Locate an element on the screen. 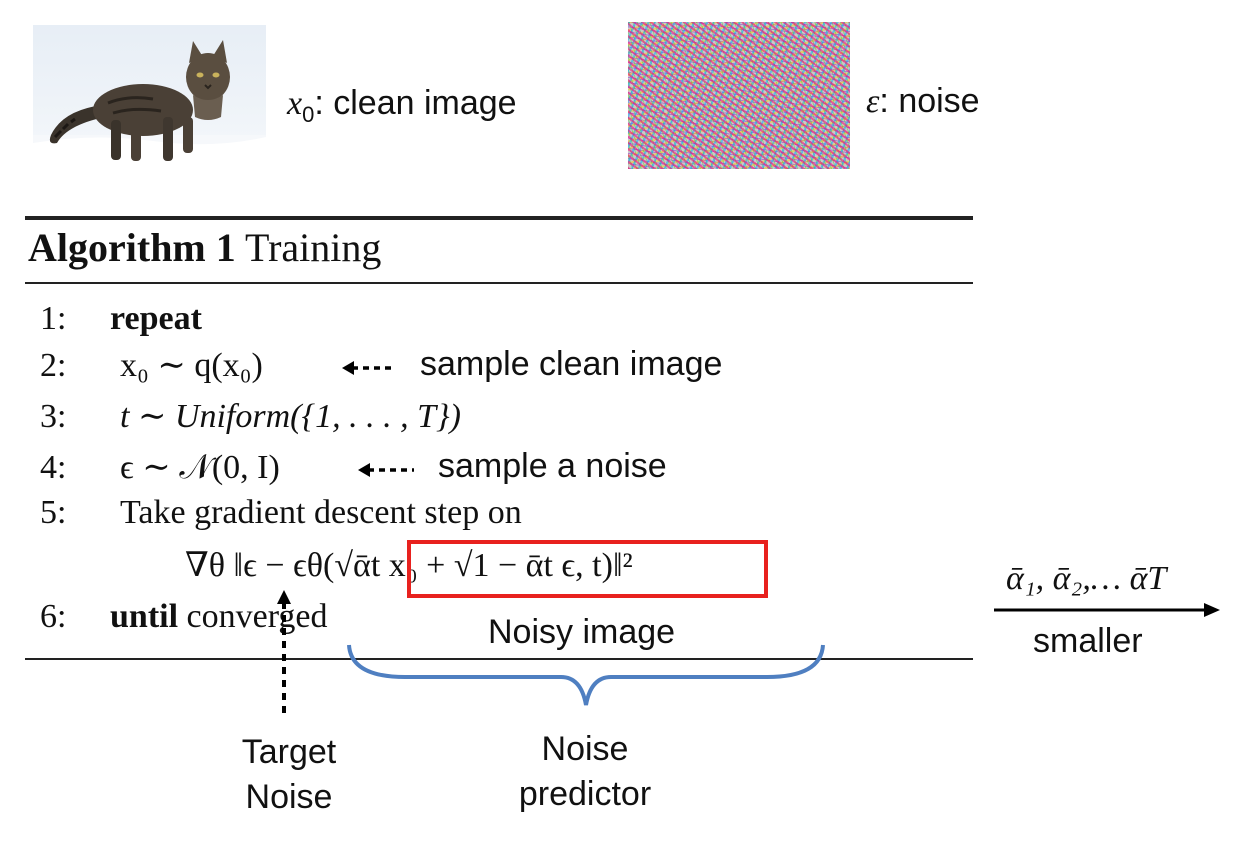 This screenshot has width=1255, height=842. alg-line-3: 3: t ∼ Uniform({1, . . . , T}) is located at coordinates (250, 416).